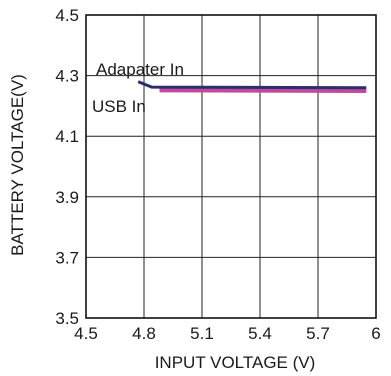  Describe the element at coordinates (67, 15) in the screenshot. I see `y-tick-label: 4.5` at that location.